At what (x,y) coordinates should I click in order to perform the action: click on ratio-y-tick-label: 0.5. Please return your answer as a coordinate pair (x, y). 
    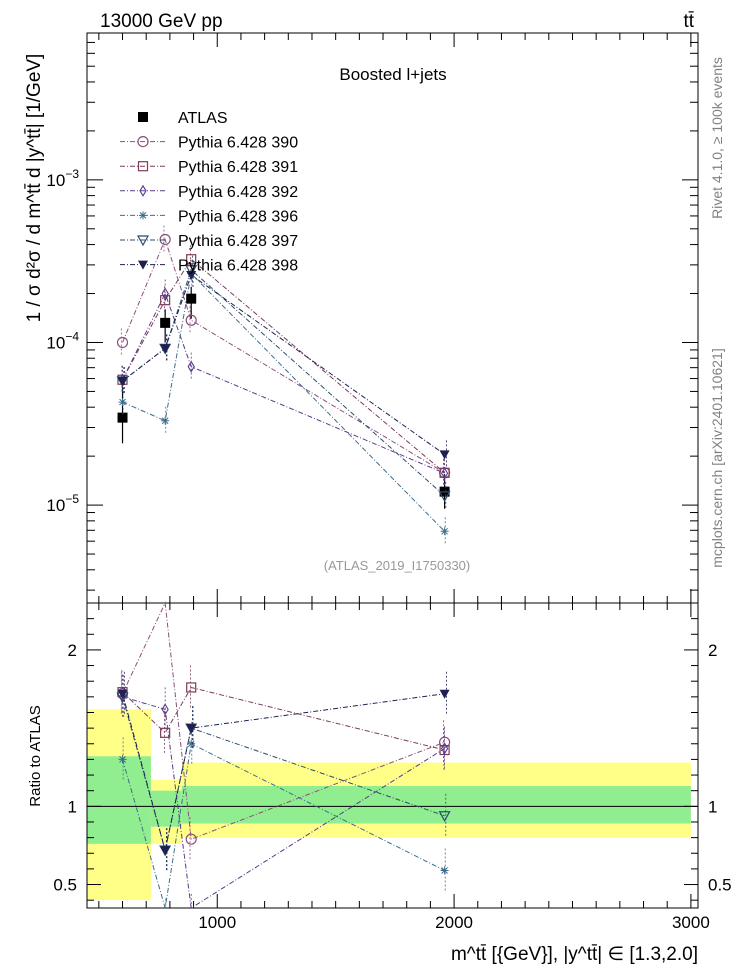
    Looking at the image, I should click on (65, 885).